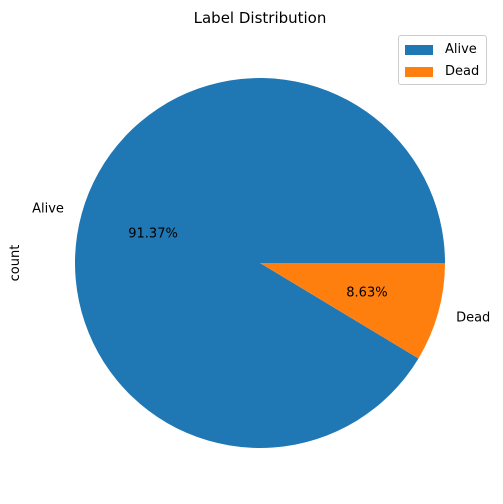 This screenshot has height=504, width=503. I want to click on legend-label-dead: Dead, so click(462, 71).